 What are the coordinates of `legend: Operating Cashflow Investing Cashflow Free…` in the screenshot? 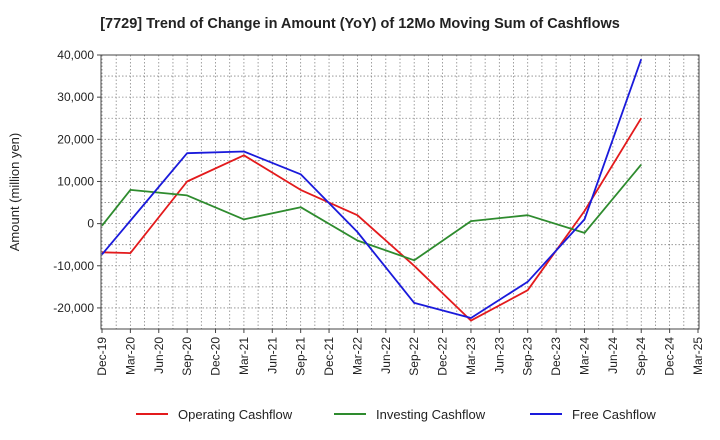 It's located at (396, 414).